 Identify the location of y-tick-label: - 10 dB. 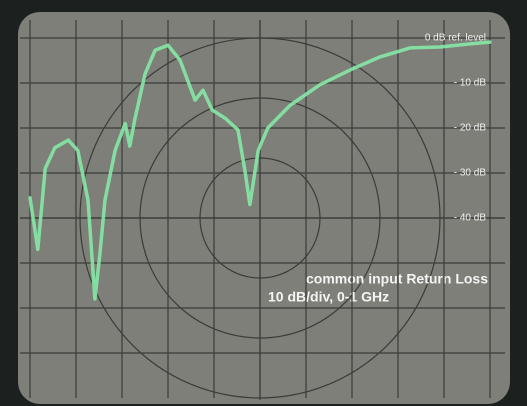
(470, 83).